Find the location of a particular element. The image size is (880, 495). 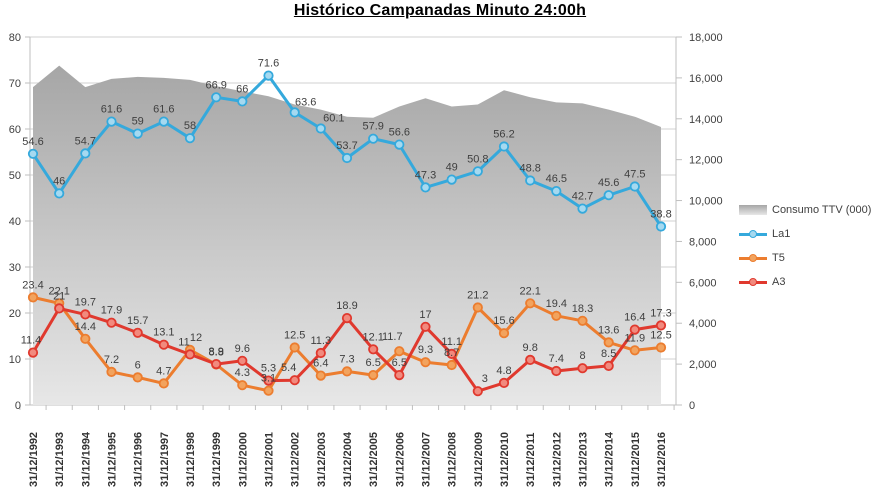

legend-item-consumo-ttv: Consumo TTV (000) is located at coordinates (805, 209).